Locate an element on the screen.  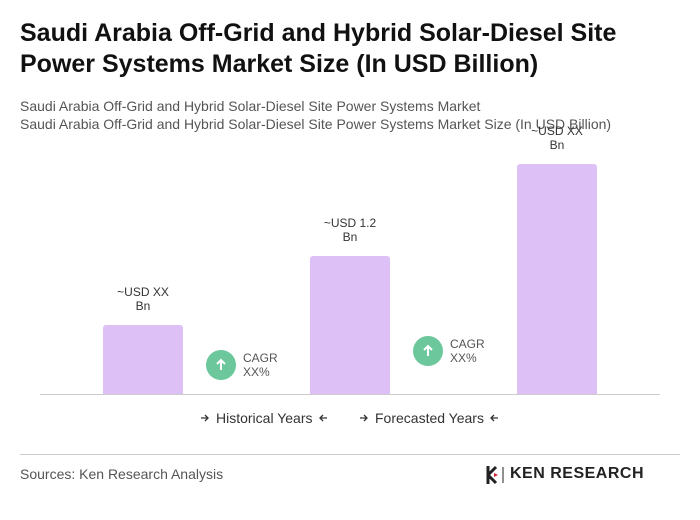
period-label: Historical Years is located at coordinates (264, 418).